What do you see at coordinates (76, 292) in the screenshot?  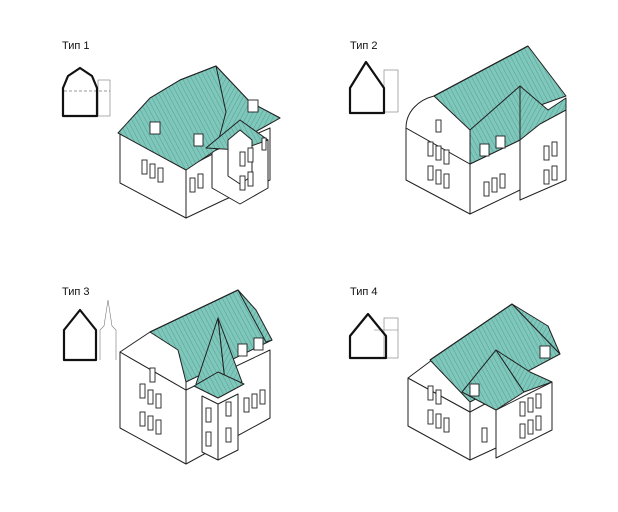 I see `type3-label: Тип 3` at bounding box center [76, 292].